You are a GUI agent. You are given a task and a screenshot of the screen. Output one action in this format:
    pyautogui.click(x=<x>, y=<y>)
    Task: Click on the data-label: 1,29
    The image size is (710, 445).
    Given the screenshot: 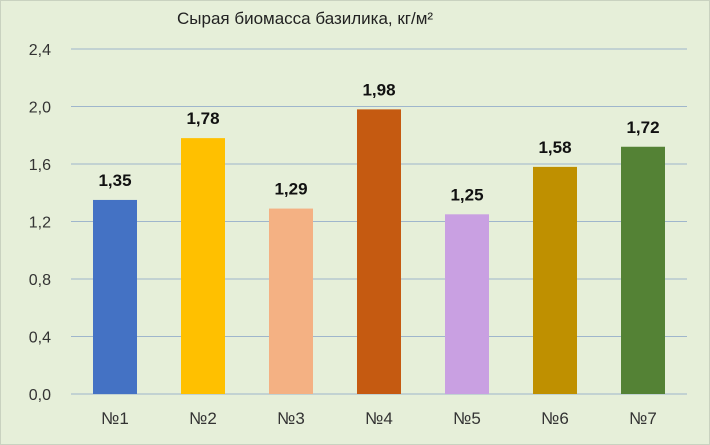 What is the action you would take?
    pyautogui.click(x=290, y=189)
    